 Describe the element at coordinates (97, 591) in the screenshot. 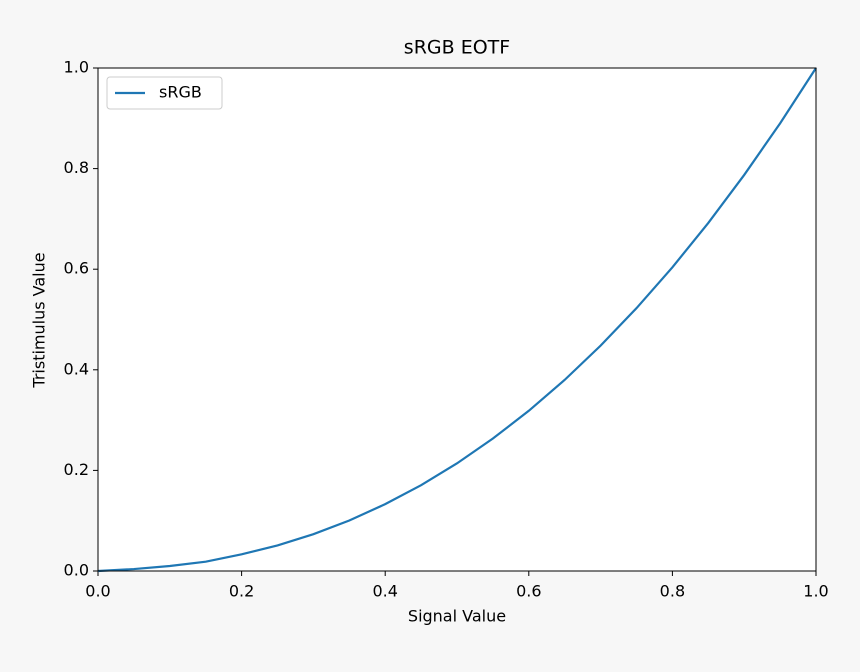

I see `x-tick-label: 0.0` at that location.